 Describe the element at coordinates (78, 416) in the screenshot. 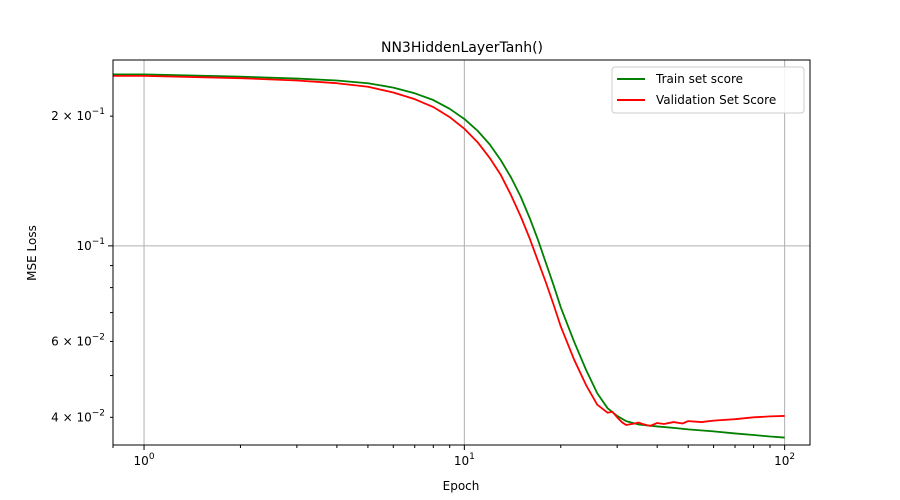

I see `y-tick-label: 4 × 10⁻²` at that location.